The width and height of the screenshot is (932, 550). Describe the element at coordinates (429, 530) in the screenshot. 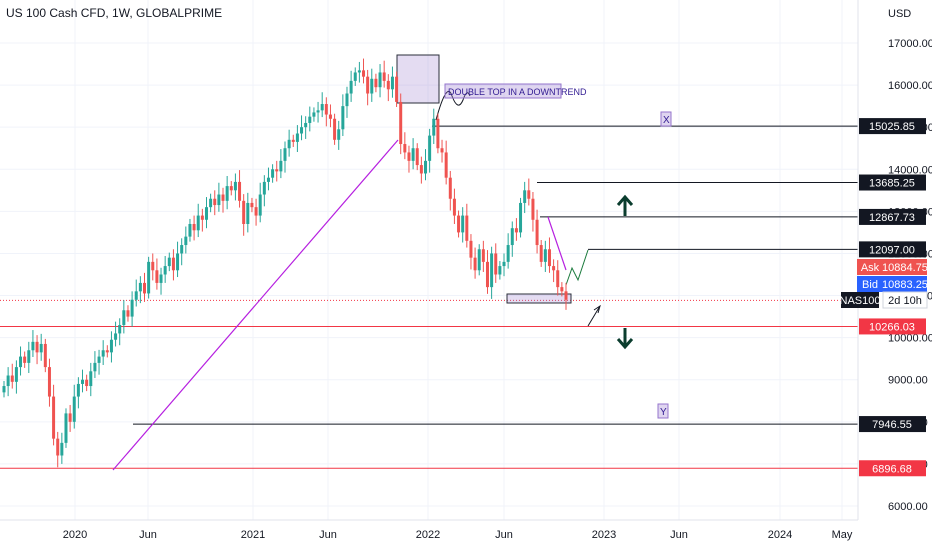

I see `time-axis: 2020 Jun 2021 Jun 2022 Jun 2023 Jun 2024 May` at that location.